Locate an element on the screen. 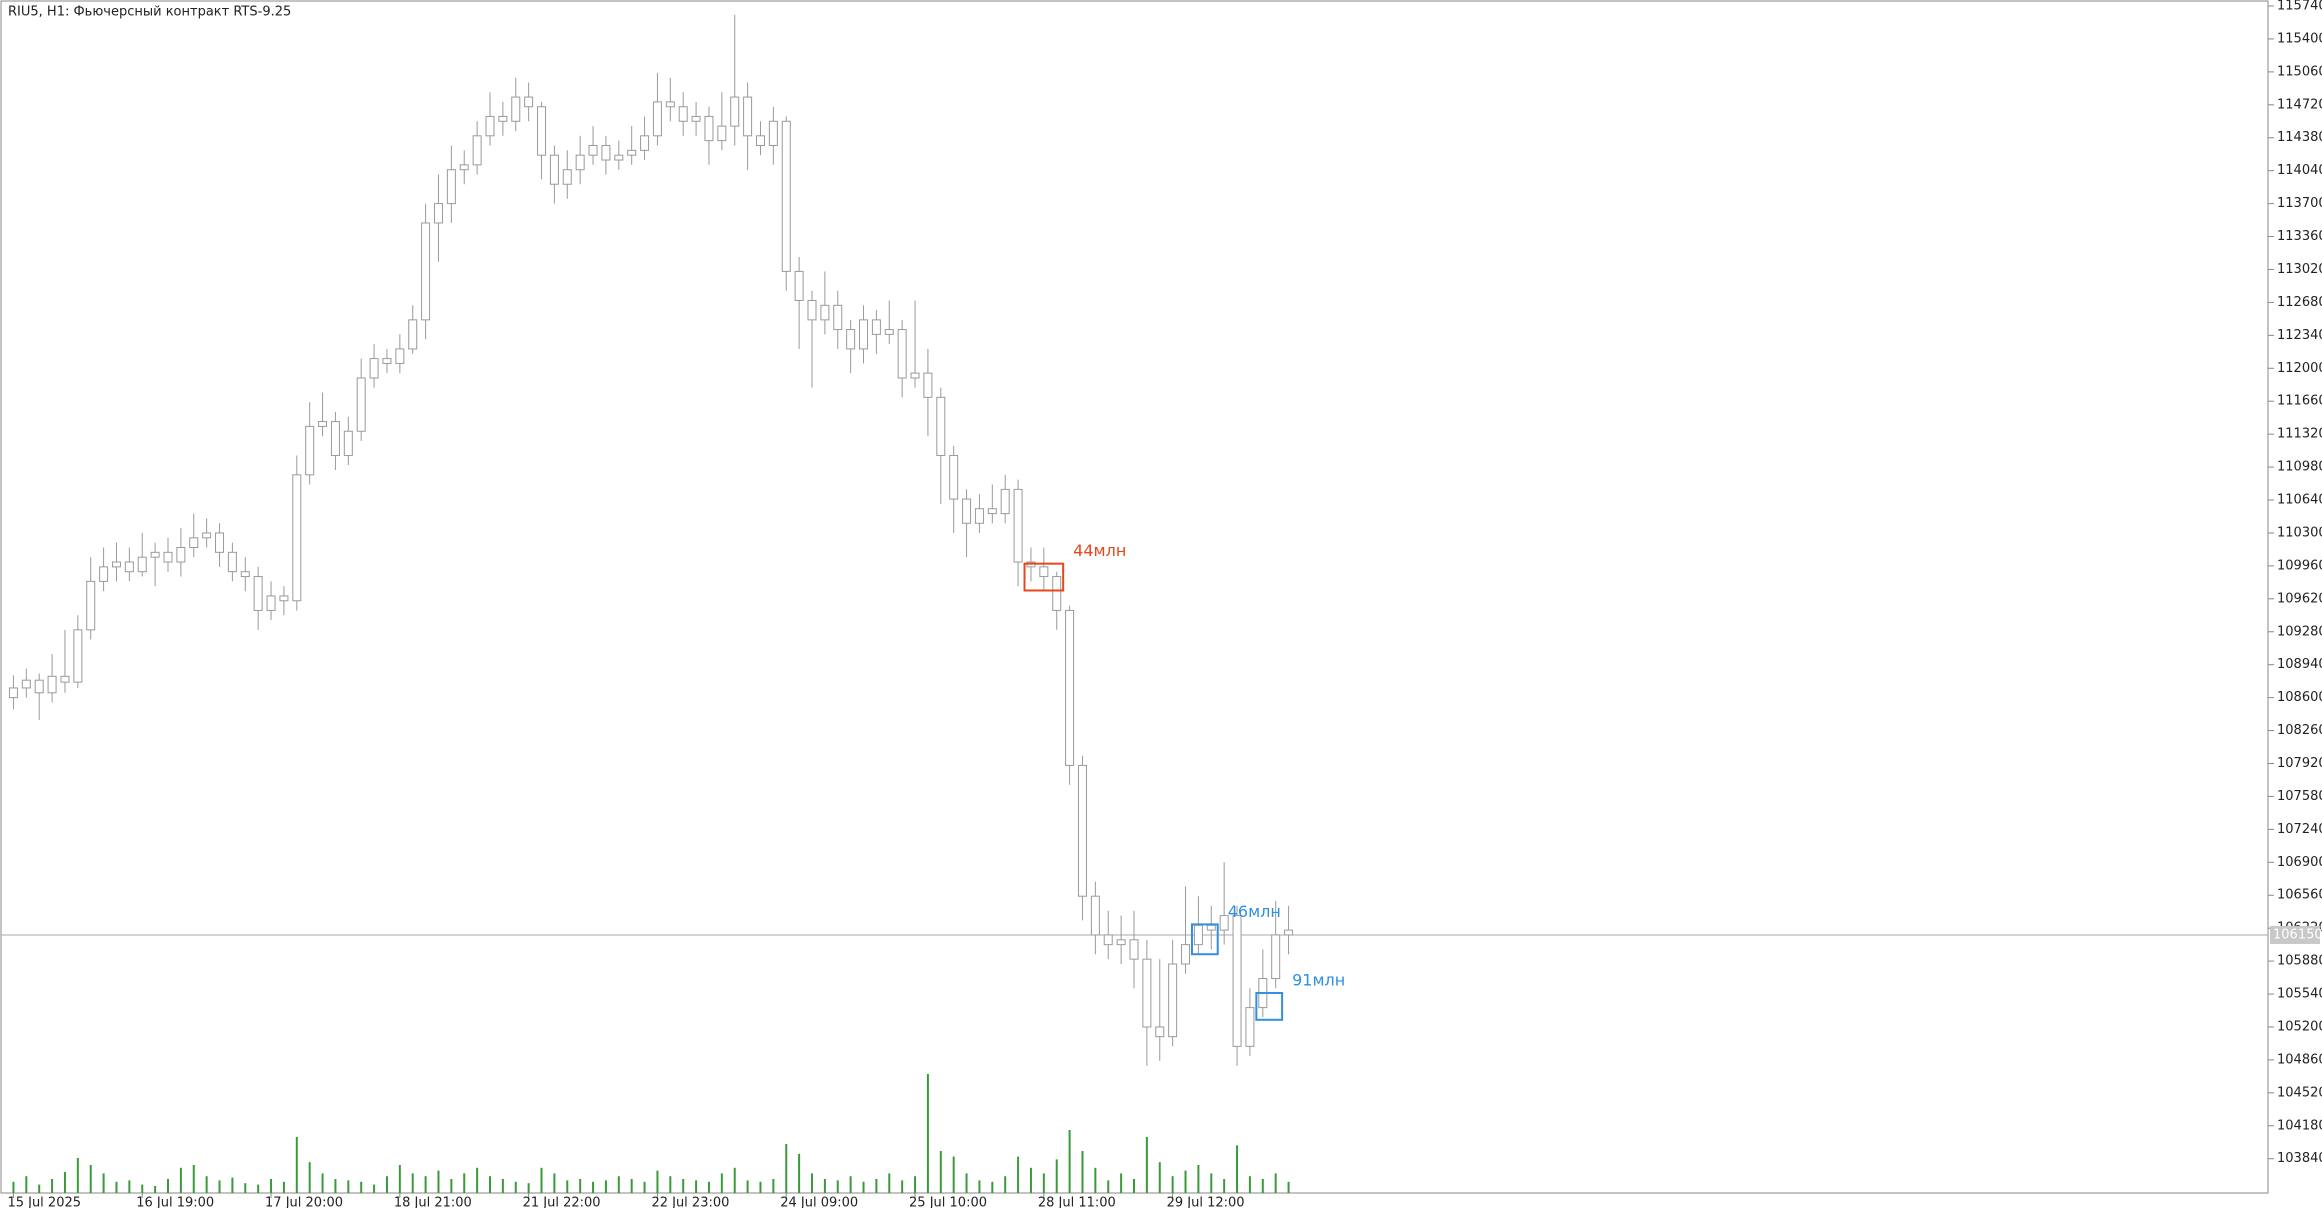  x-tick-label: 21 Jul 22:00 is located at coordinates (562, 1202).